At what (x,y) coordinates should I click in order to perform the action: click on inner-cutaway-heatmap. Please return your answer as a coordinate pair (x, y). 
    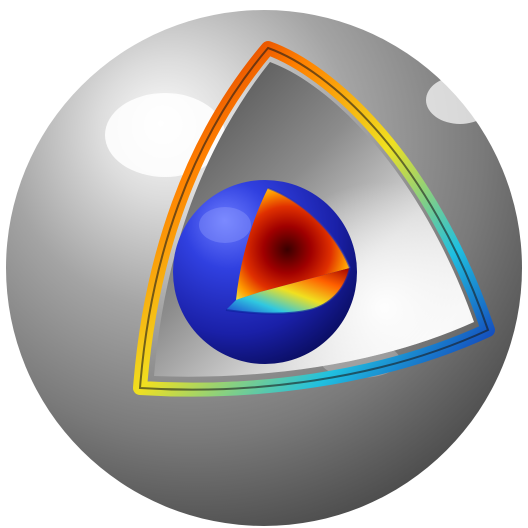
    Looking at the image, I should click on (288, 251).